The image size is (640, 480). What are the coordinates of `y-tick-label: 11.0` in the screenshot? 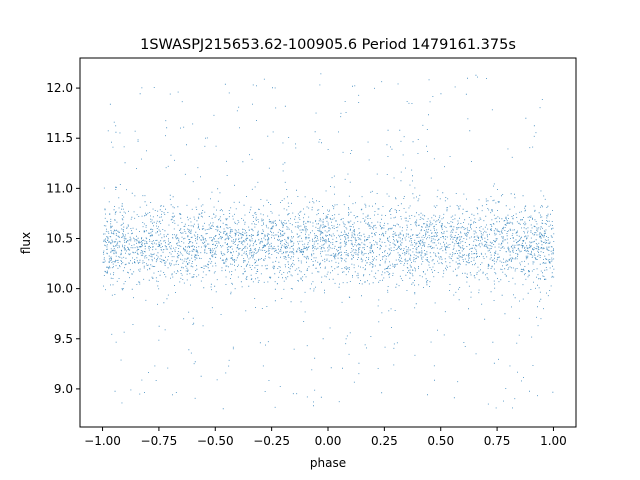 It's located at (59, 188).